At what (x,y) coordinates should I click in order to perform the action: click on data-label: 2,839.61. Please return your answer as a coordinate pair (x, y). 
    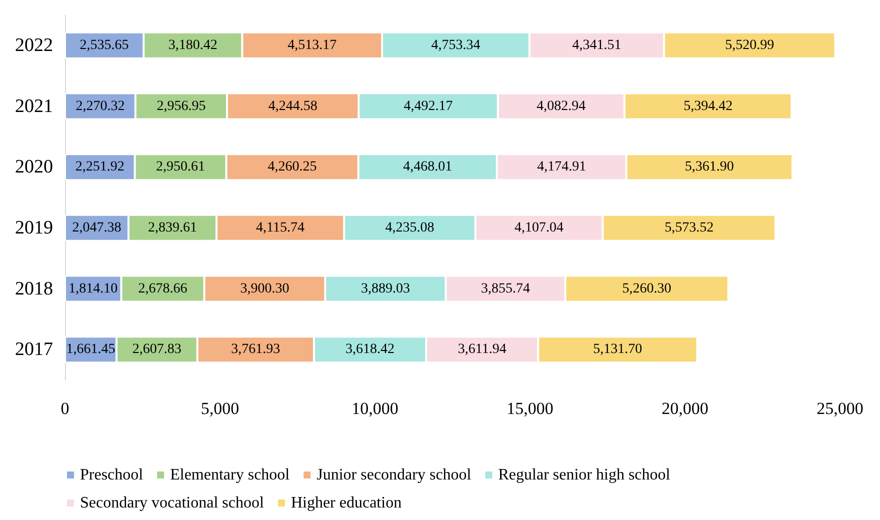
    Looking at the image, I should click on (172, 228).